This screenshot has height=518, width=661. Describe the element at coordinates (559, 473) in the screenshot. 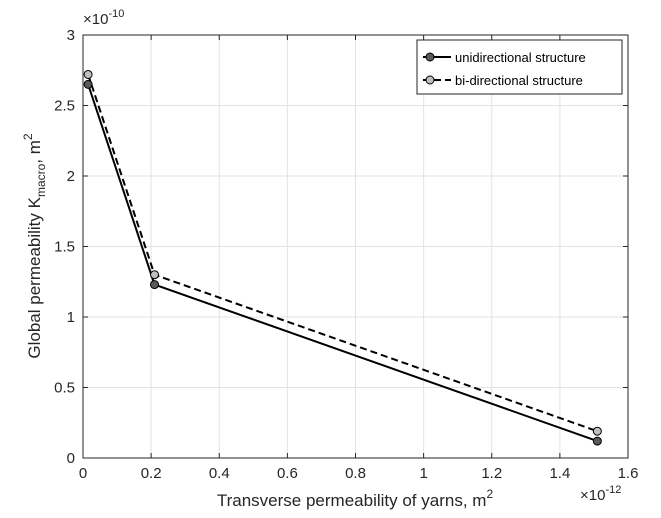

I see `x-tick-label: 1.4` at that location.